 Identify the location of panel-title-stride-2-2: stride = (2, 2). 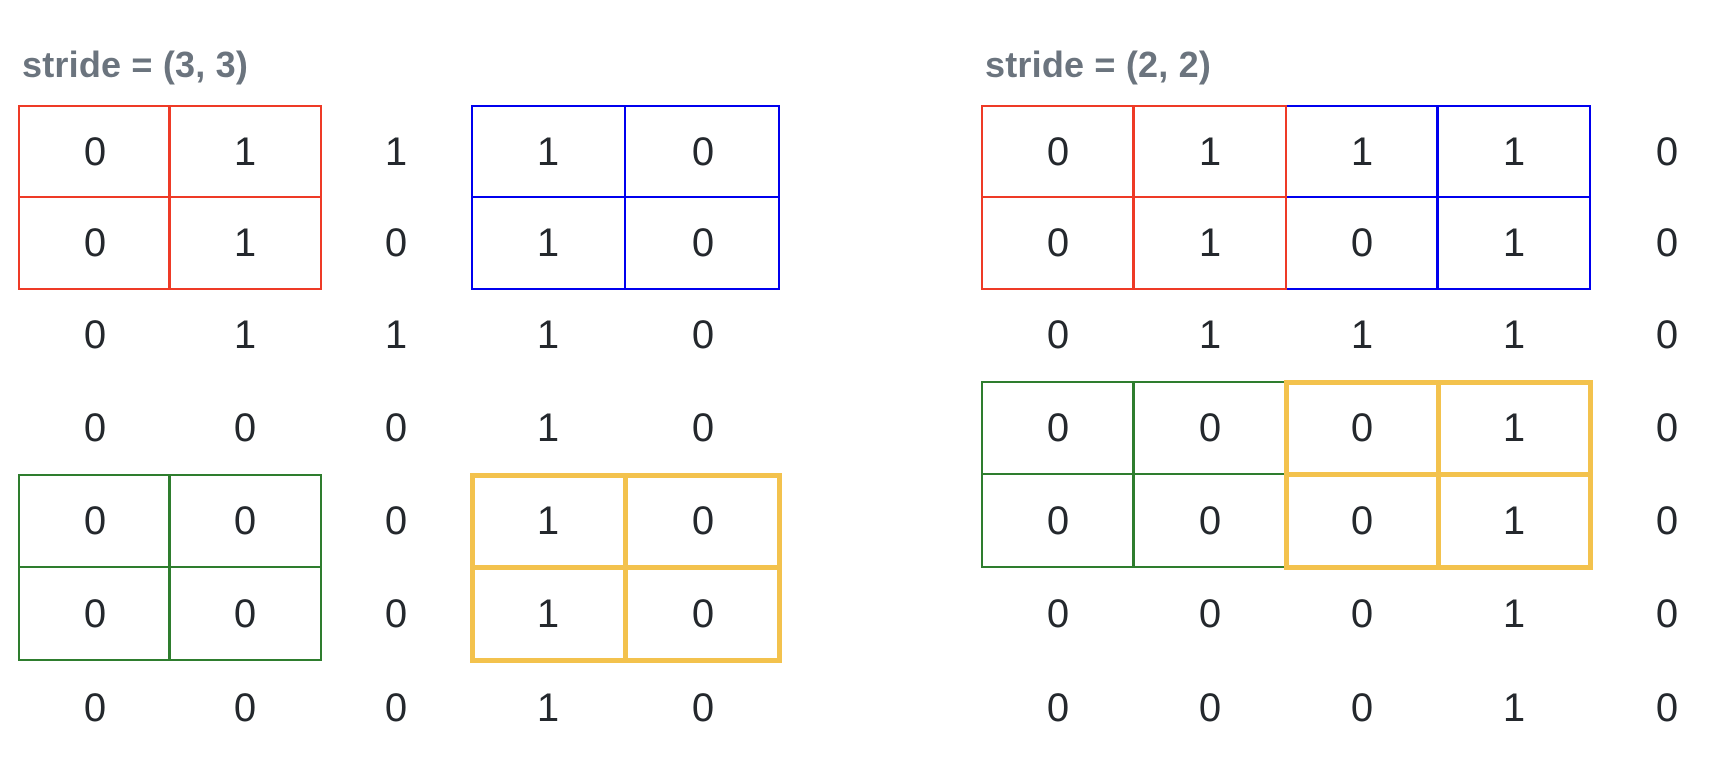
(1098, 64).